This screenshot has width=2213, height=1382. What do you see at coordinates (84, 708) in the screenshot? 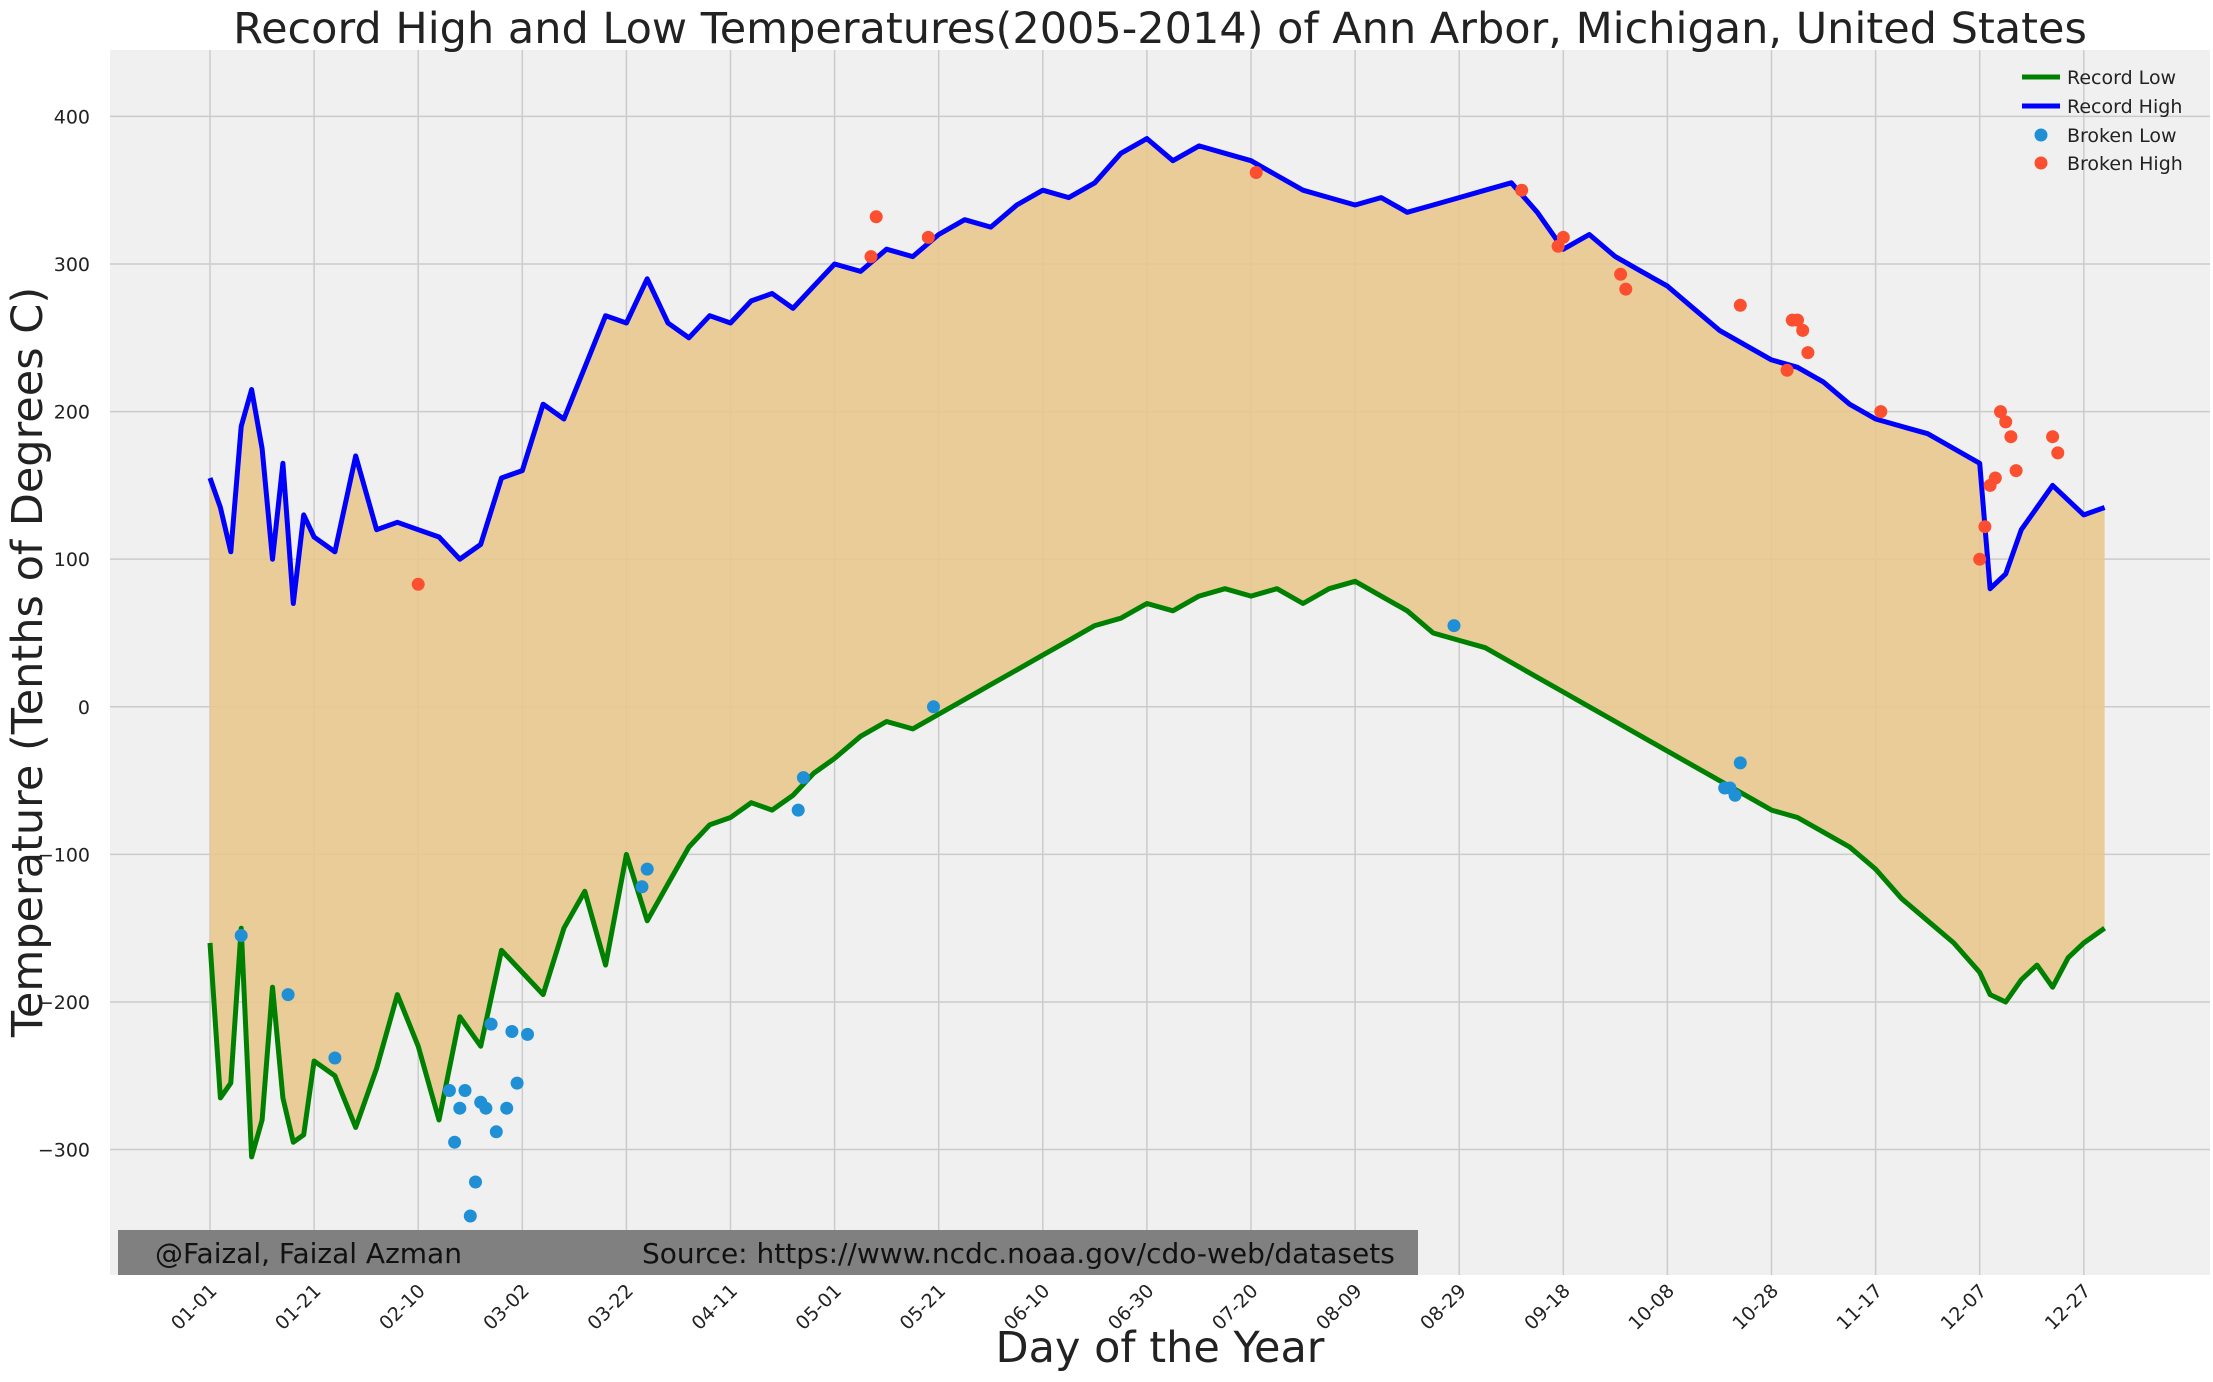
I see `y-tick-label: 0` at bounding box center [84, 708].